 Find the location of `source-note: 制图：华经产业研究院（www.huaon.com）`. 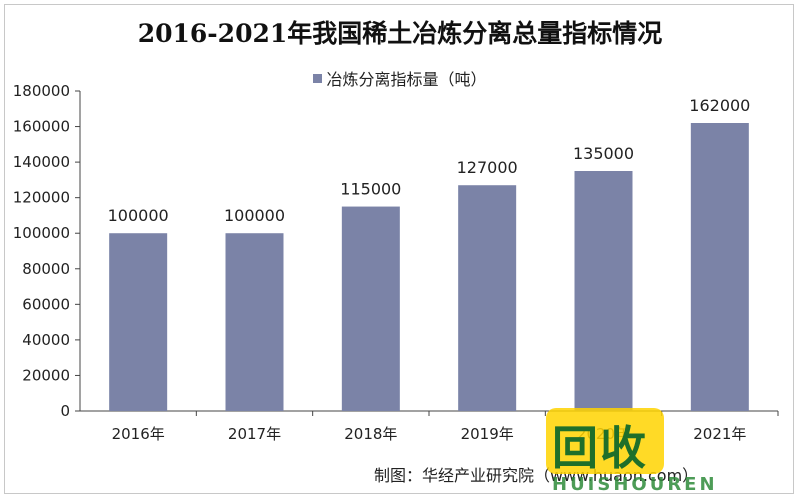

source-note: 制图：华经产业研究院（www.huaon.com） is located at coordinates (536, 475).